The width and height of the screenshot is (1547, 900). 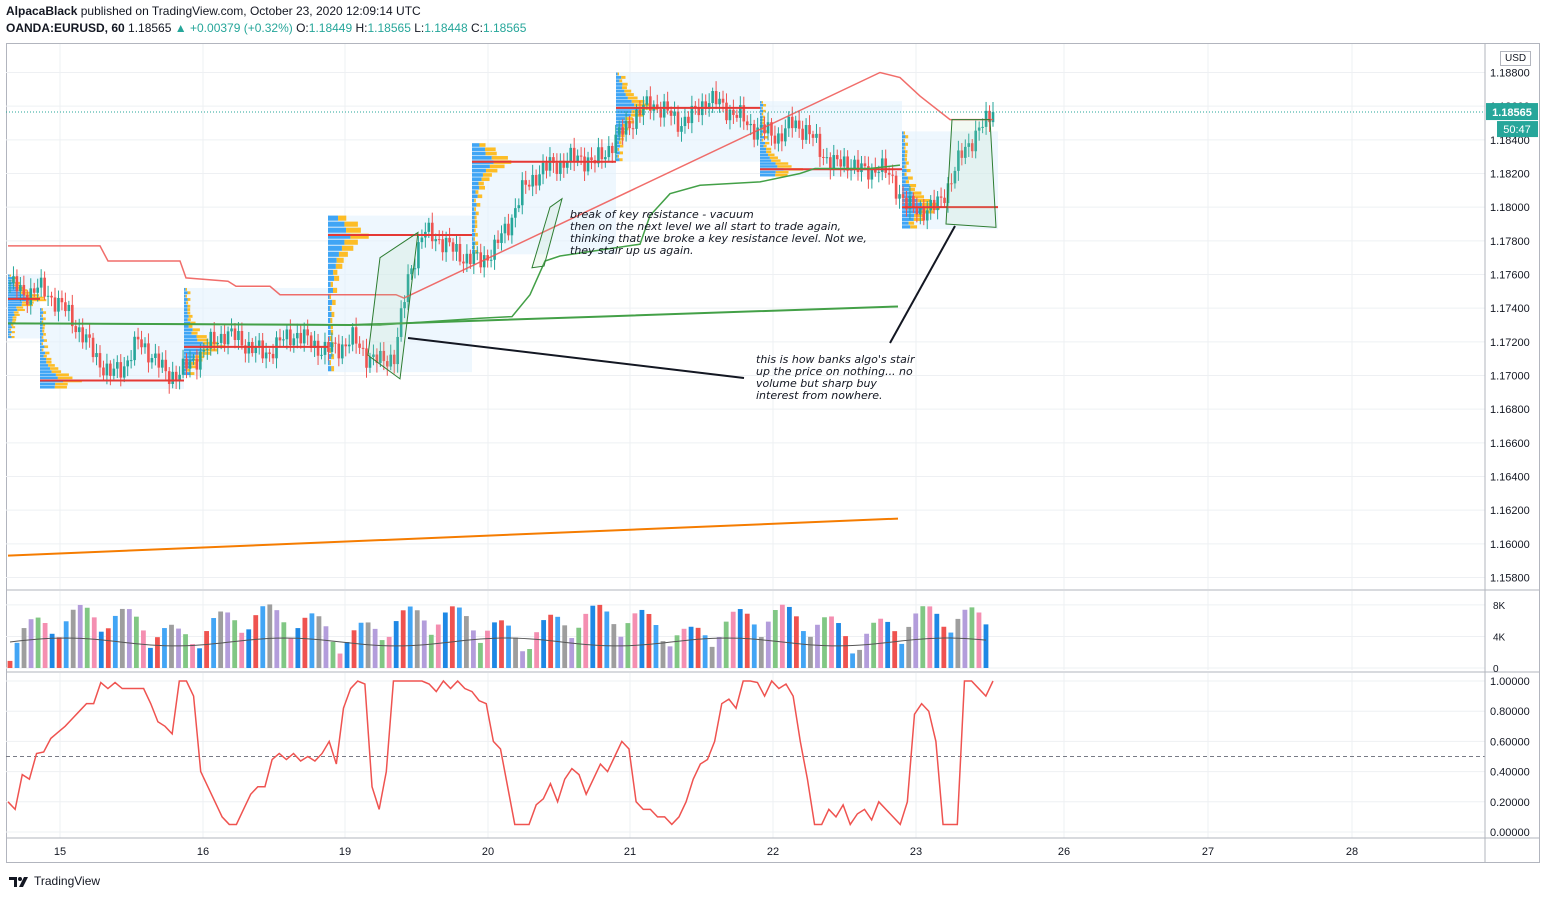 I want to click on oscillator-tick-label: 0.00000, so click(x=1510, y=833).